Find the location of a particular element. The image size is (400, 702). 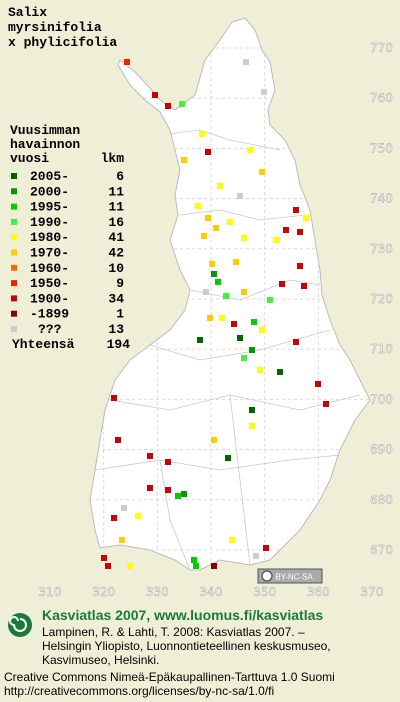

legend-count: 9 is located at coordinates (120, 283).